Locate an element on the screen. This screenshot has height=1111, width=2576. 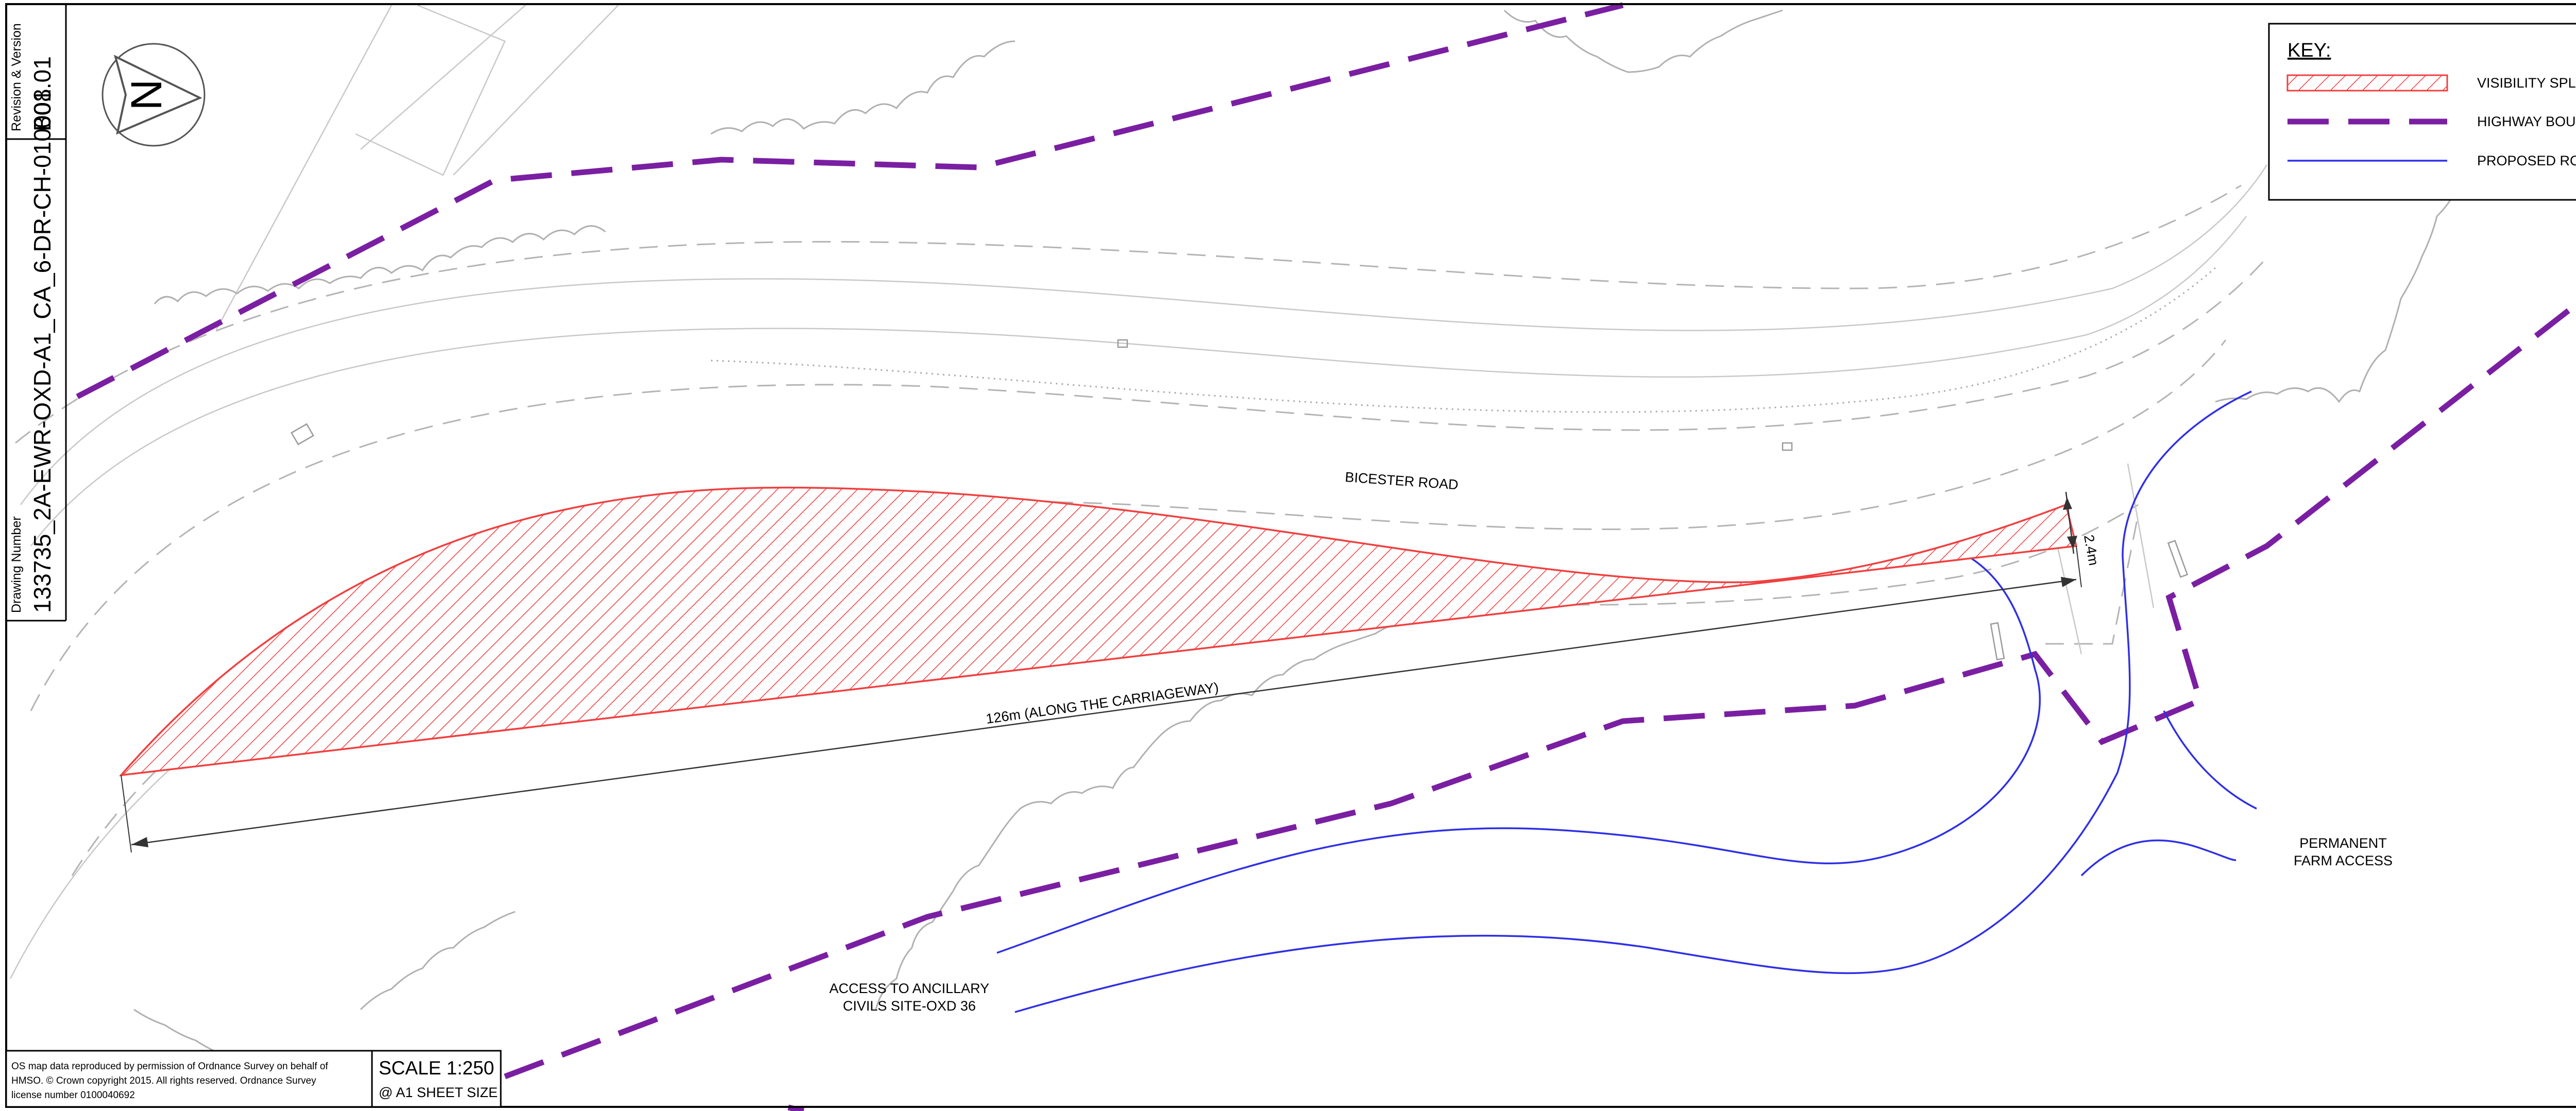
hedge-top is located at coordinates (1643, 41).